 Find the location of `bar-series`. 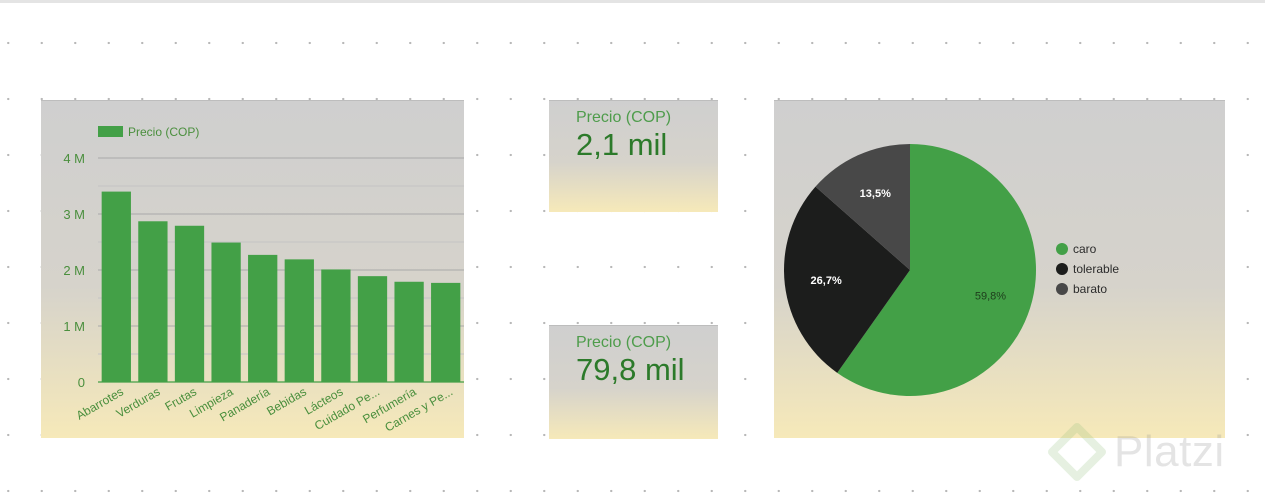

bar-series is located at coordinates (281, 286).